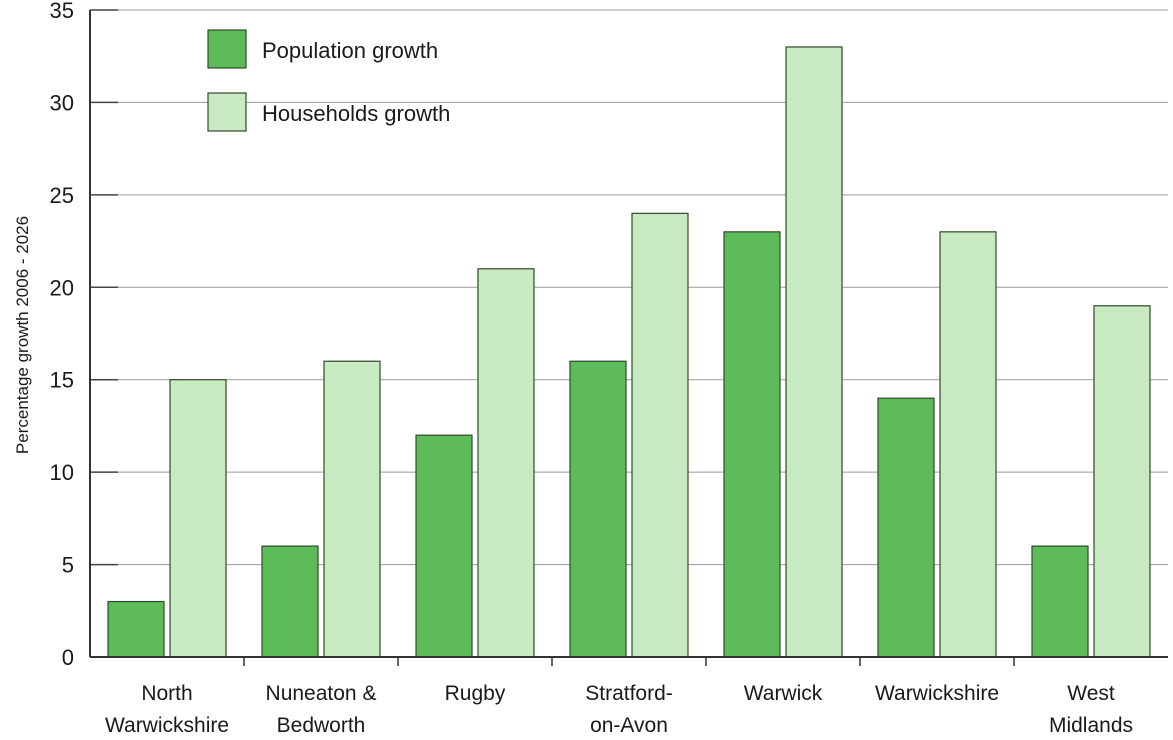 The width and height of the screenshot is (1173, 740). Describe the element at coordinates (62, 287) in the screenshot. I see `y-tick-label: 20` at that location.